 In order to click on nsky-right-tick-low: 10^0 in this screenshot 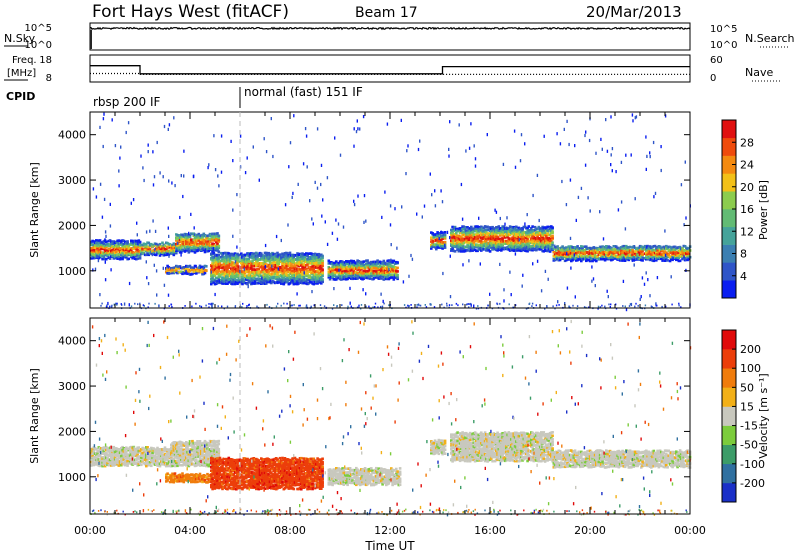, I will do `click(723, 45)`.